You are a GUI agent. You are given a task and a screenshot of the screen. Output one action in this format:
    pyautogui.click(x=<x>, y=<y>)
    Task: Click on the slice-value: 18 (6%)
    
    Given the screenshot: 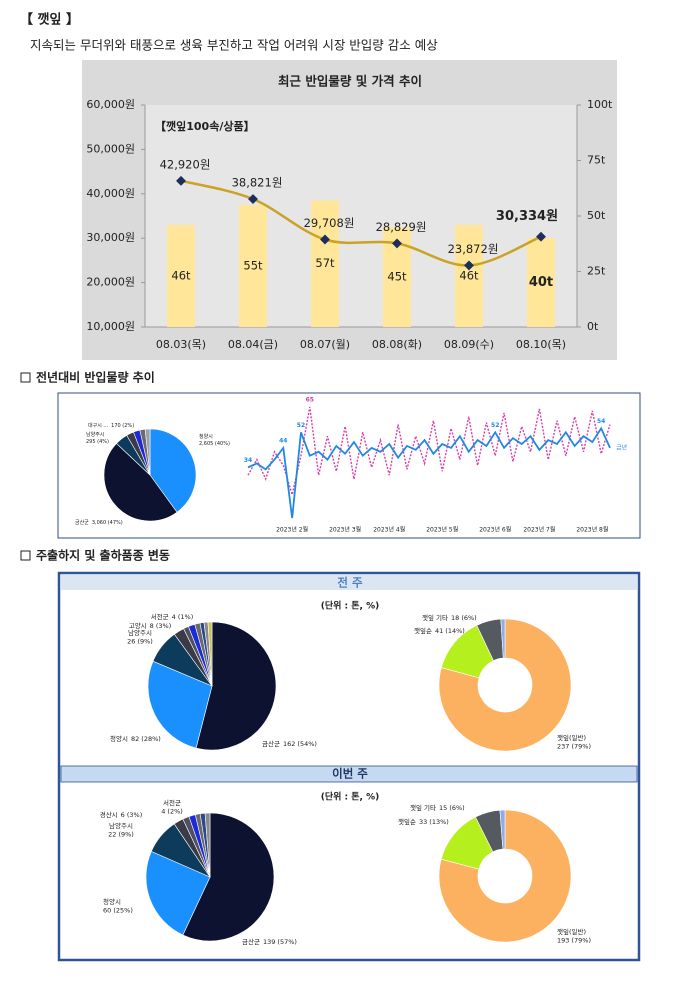 What is the action you would take?
    pyautogui.click(x=464, y=618)
    